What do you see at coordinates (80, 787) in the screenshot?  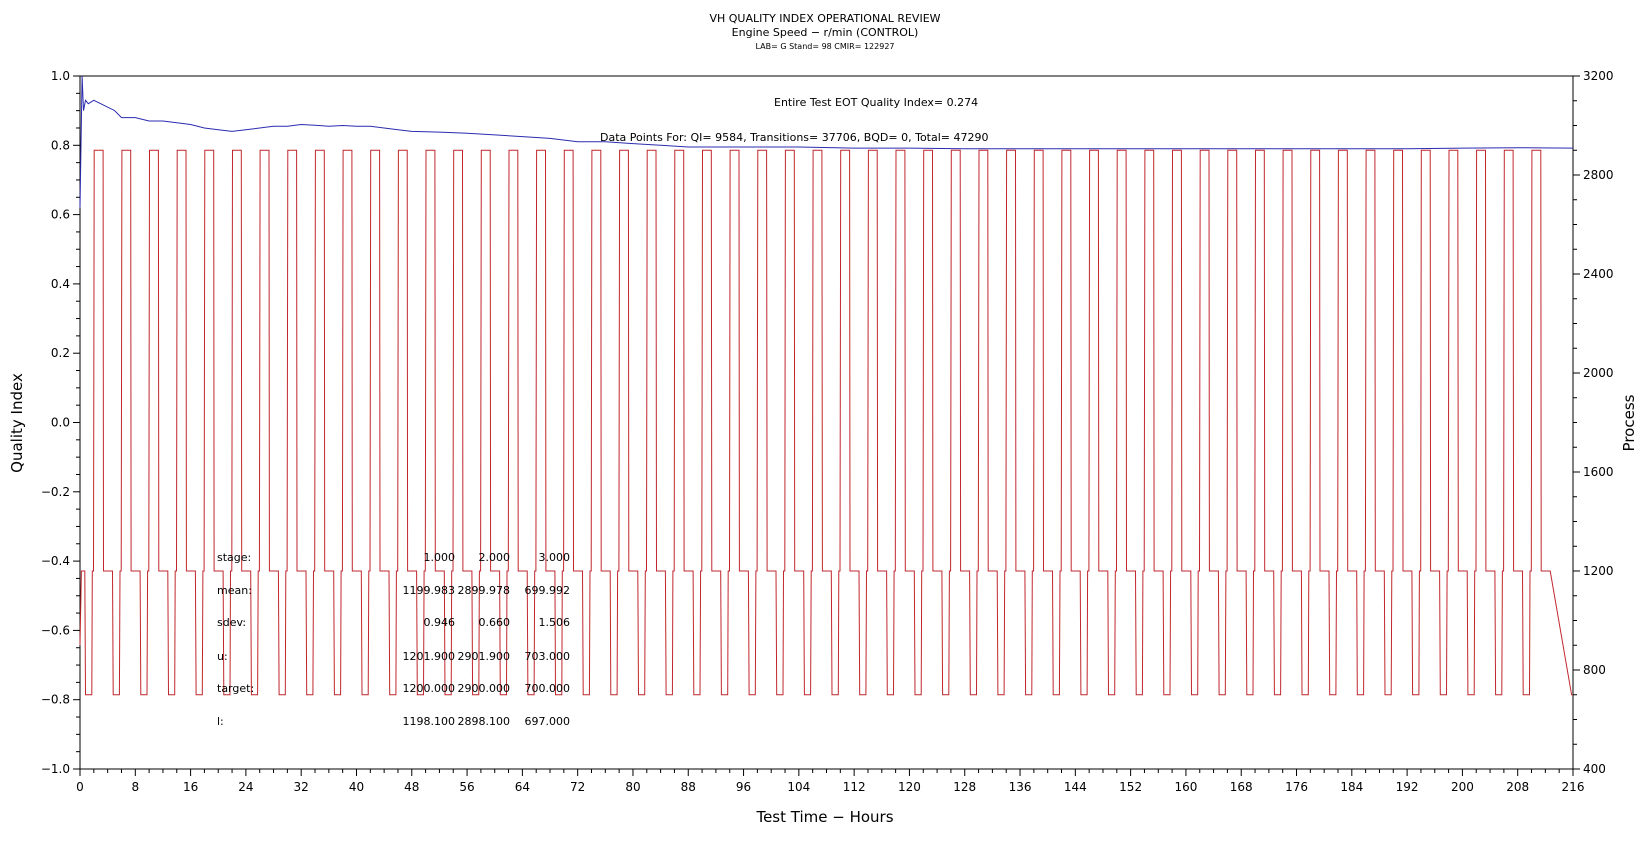 I see `x-tick-label: 0` at bounding box center [80, 787].